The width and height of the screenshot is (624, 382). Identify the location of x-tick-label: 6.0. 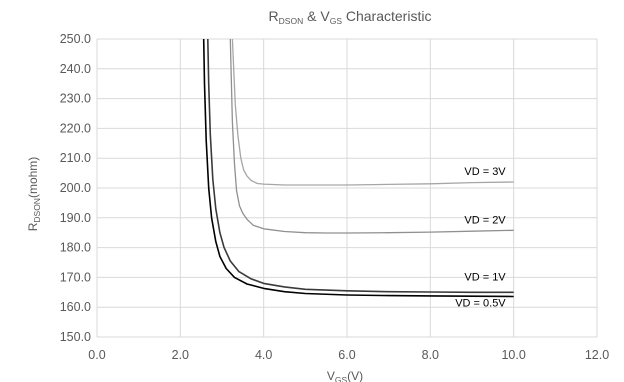
(346, 355).